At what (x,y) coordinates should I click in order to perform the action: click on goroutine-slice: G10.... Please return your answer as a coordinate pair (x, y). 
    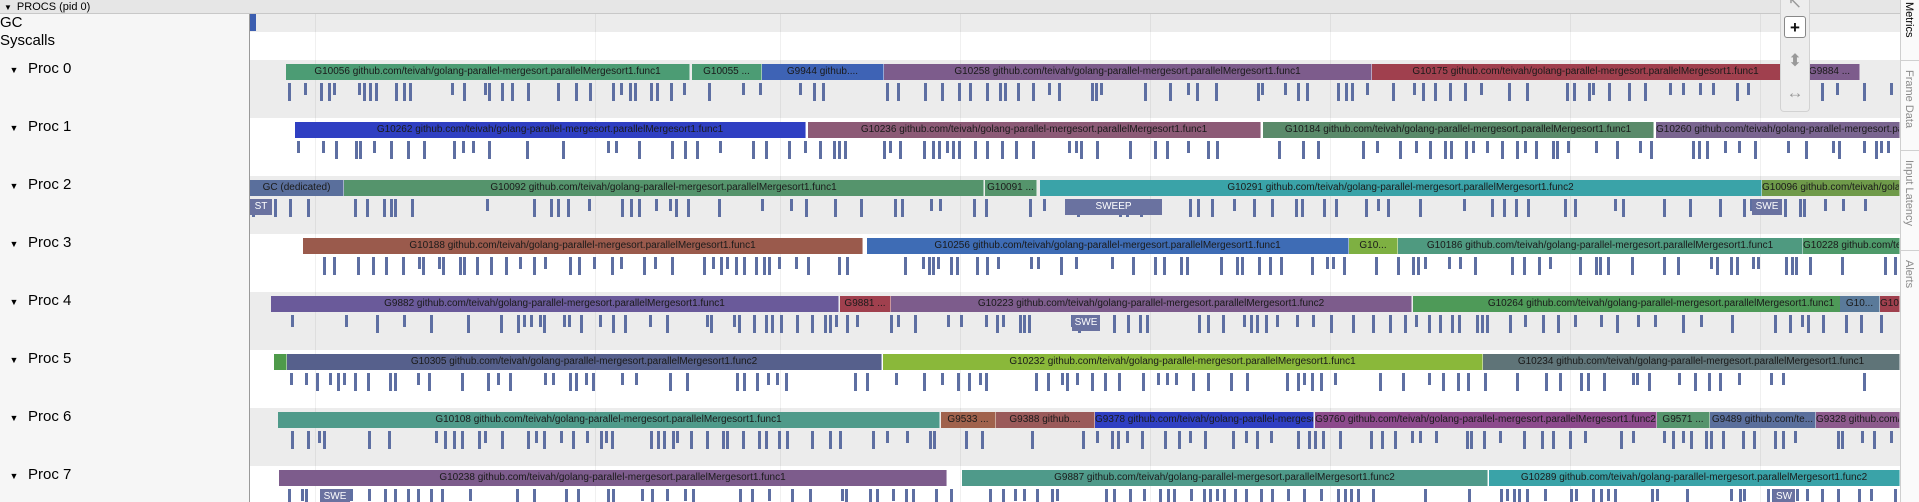
    Looking at the image, I should click on (1890, 304).